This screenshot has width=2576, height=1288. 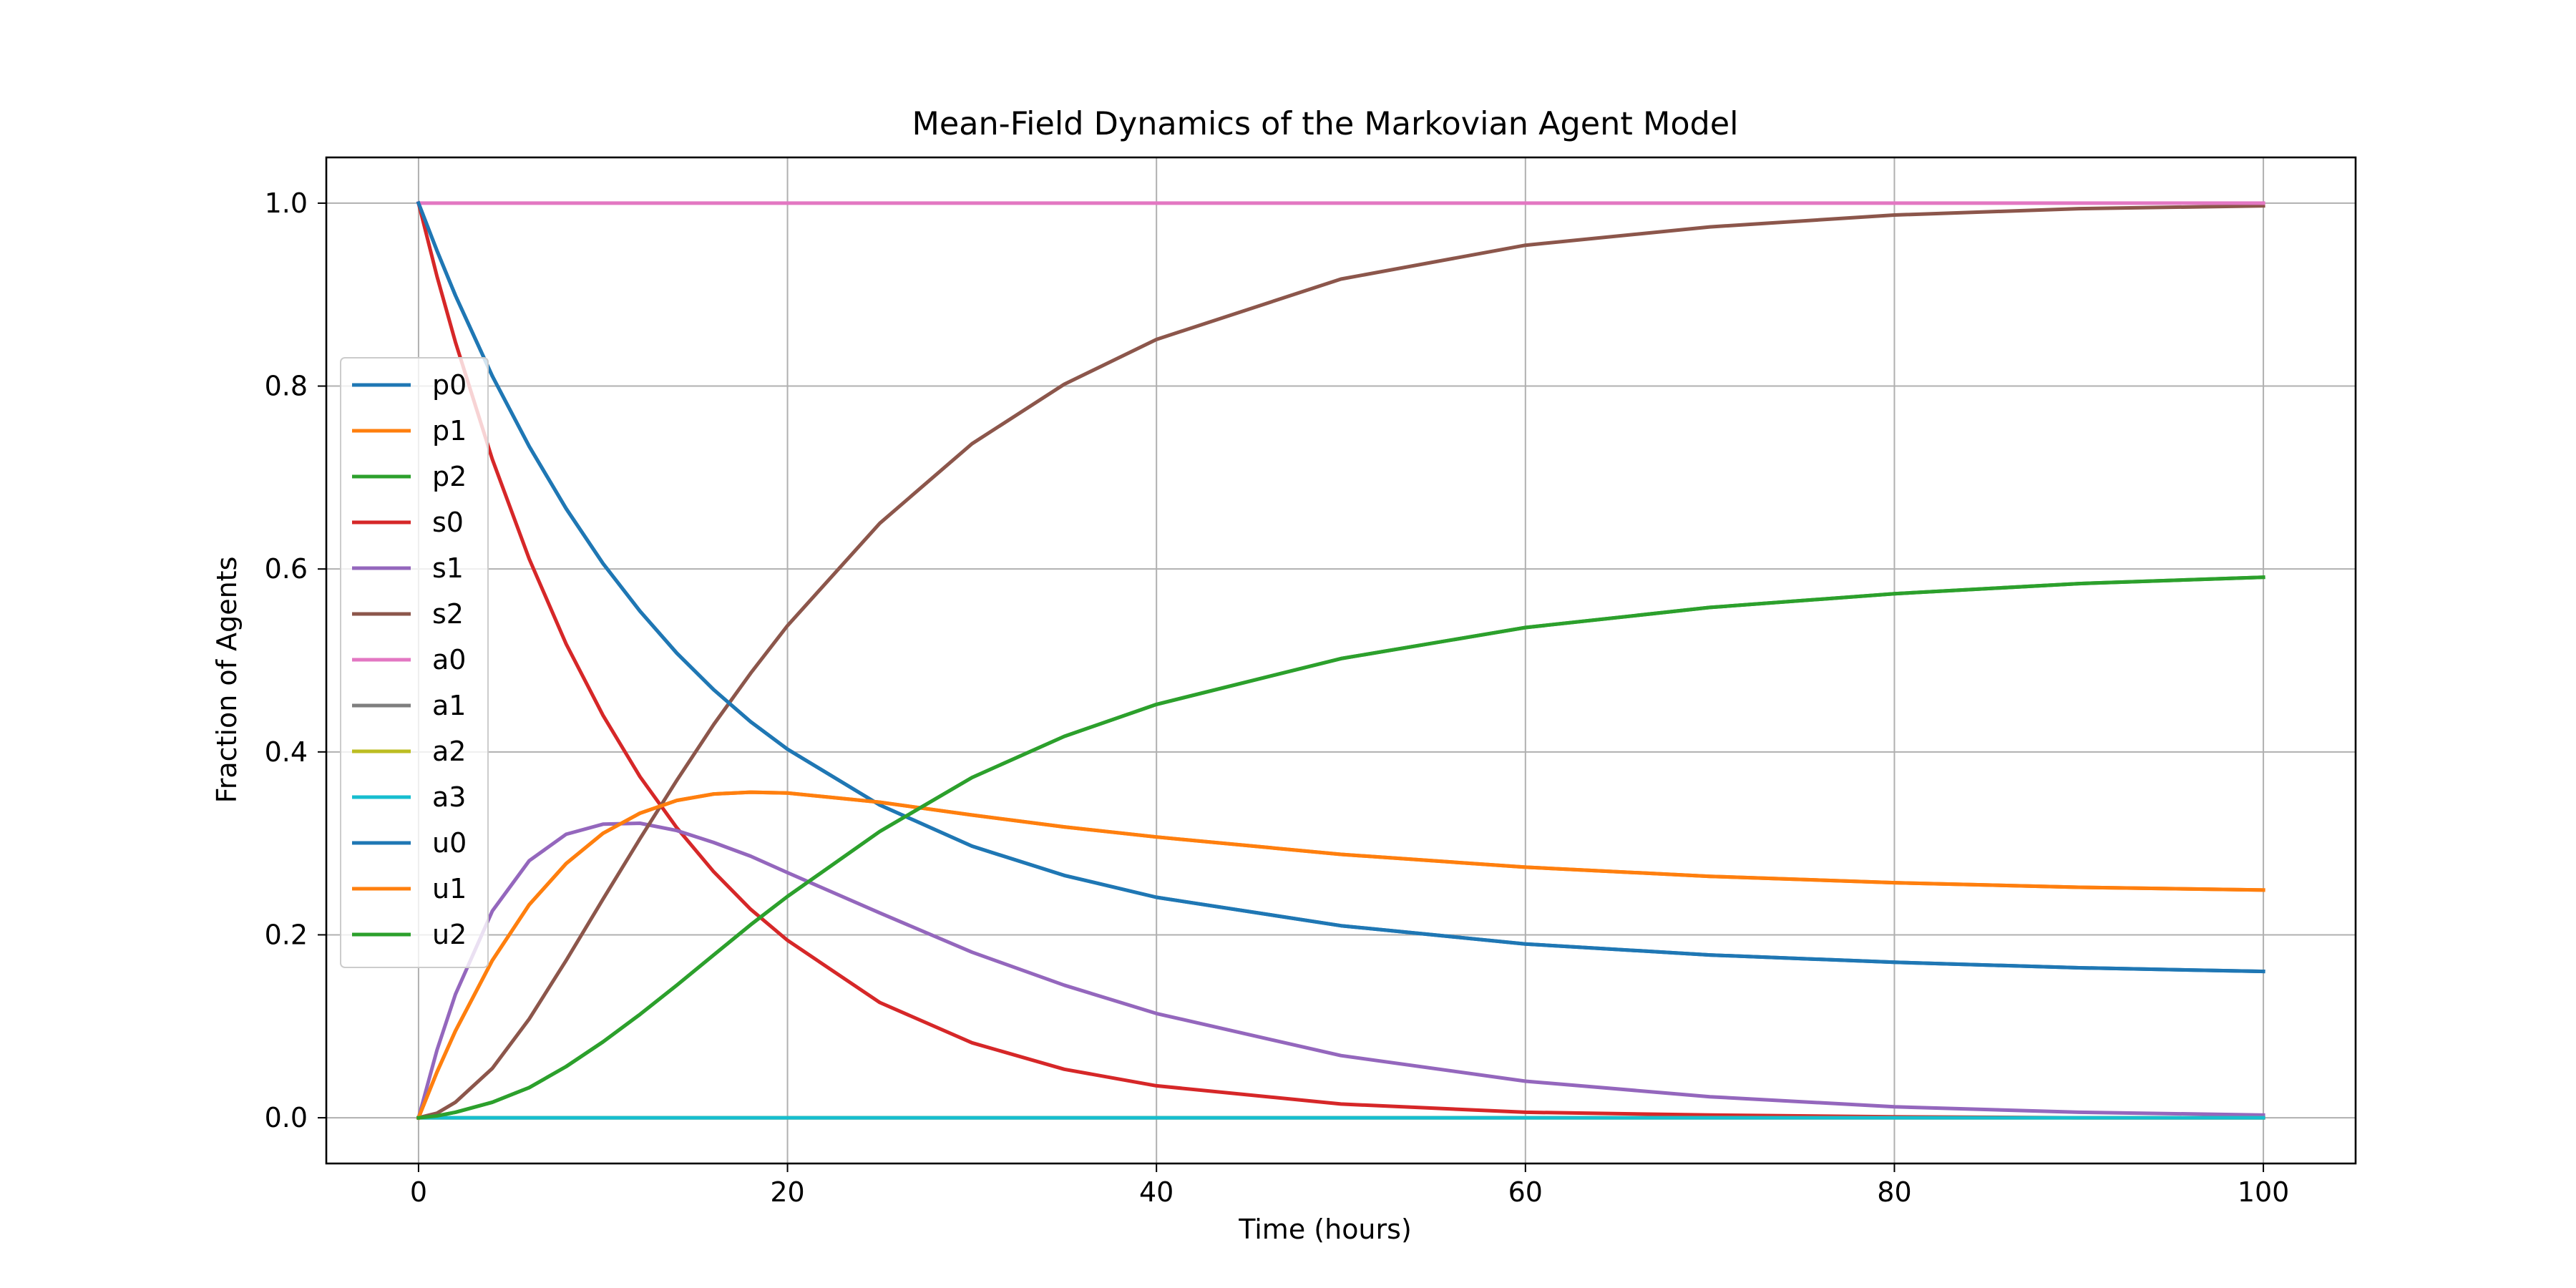 I want to click on x-tick-label: 20, so click(x=787, y=1192).